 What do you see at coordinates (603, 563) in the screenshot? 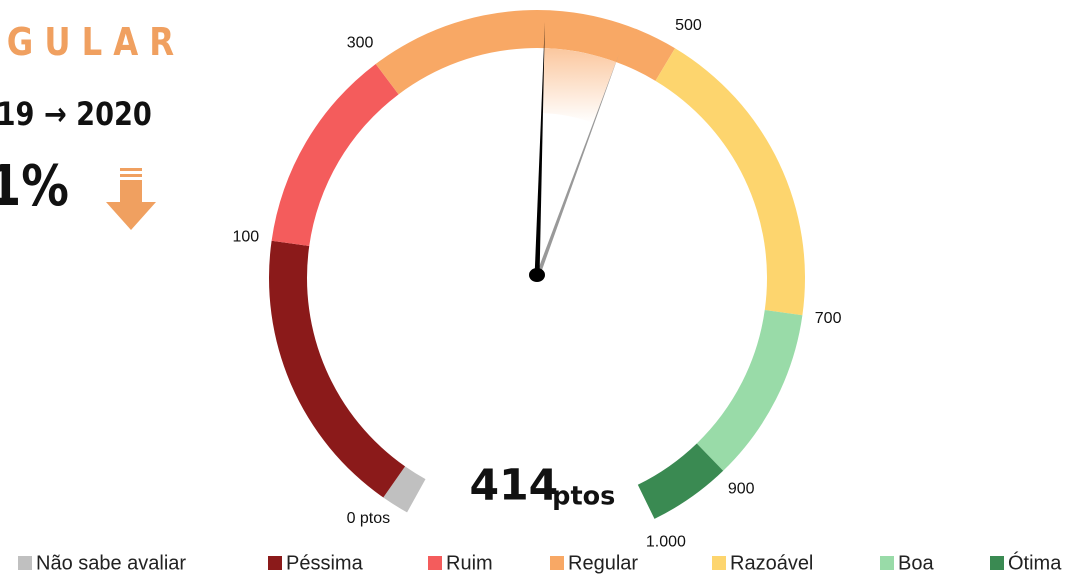
I see `legend-label: Regular` at bounding box center [603, 563].